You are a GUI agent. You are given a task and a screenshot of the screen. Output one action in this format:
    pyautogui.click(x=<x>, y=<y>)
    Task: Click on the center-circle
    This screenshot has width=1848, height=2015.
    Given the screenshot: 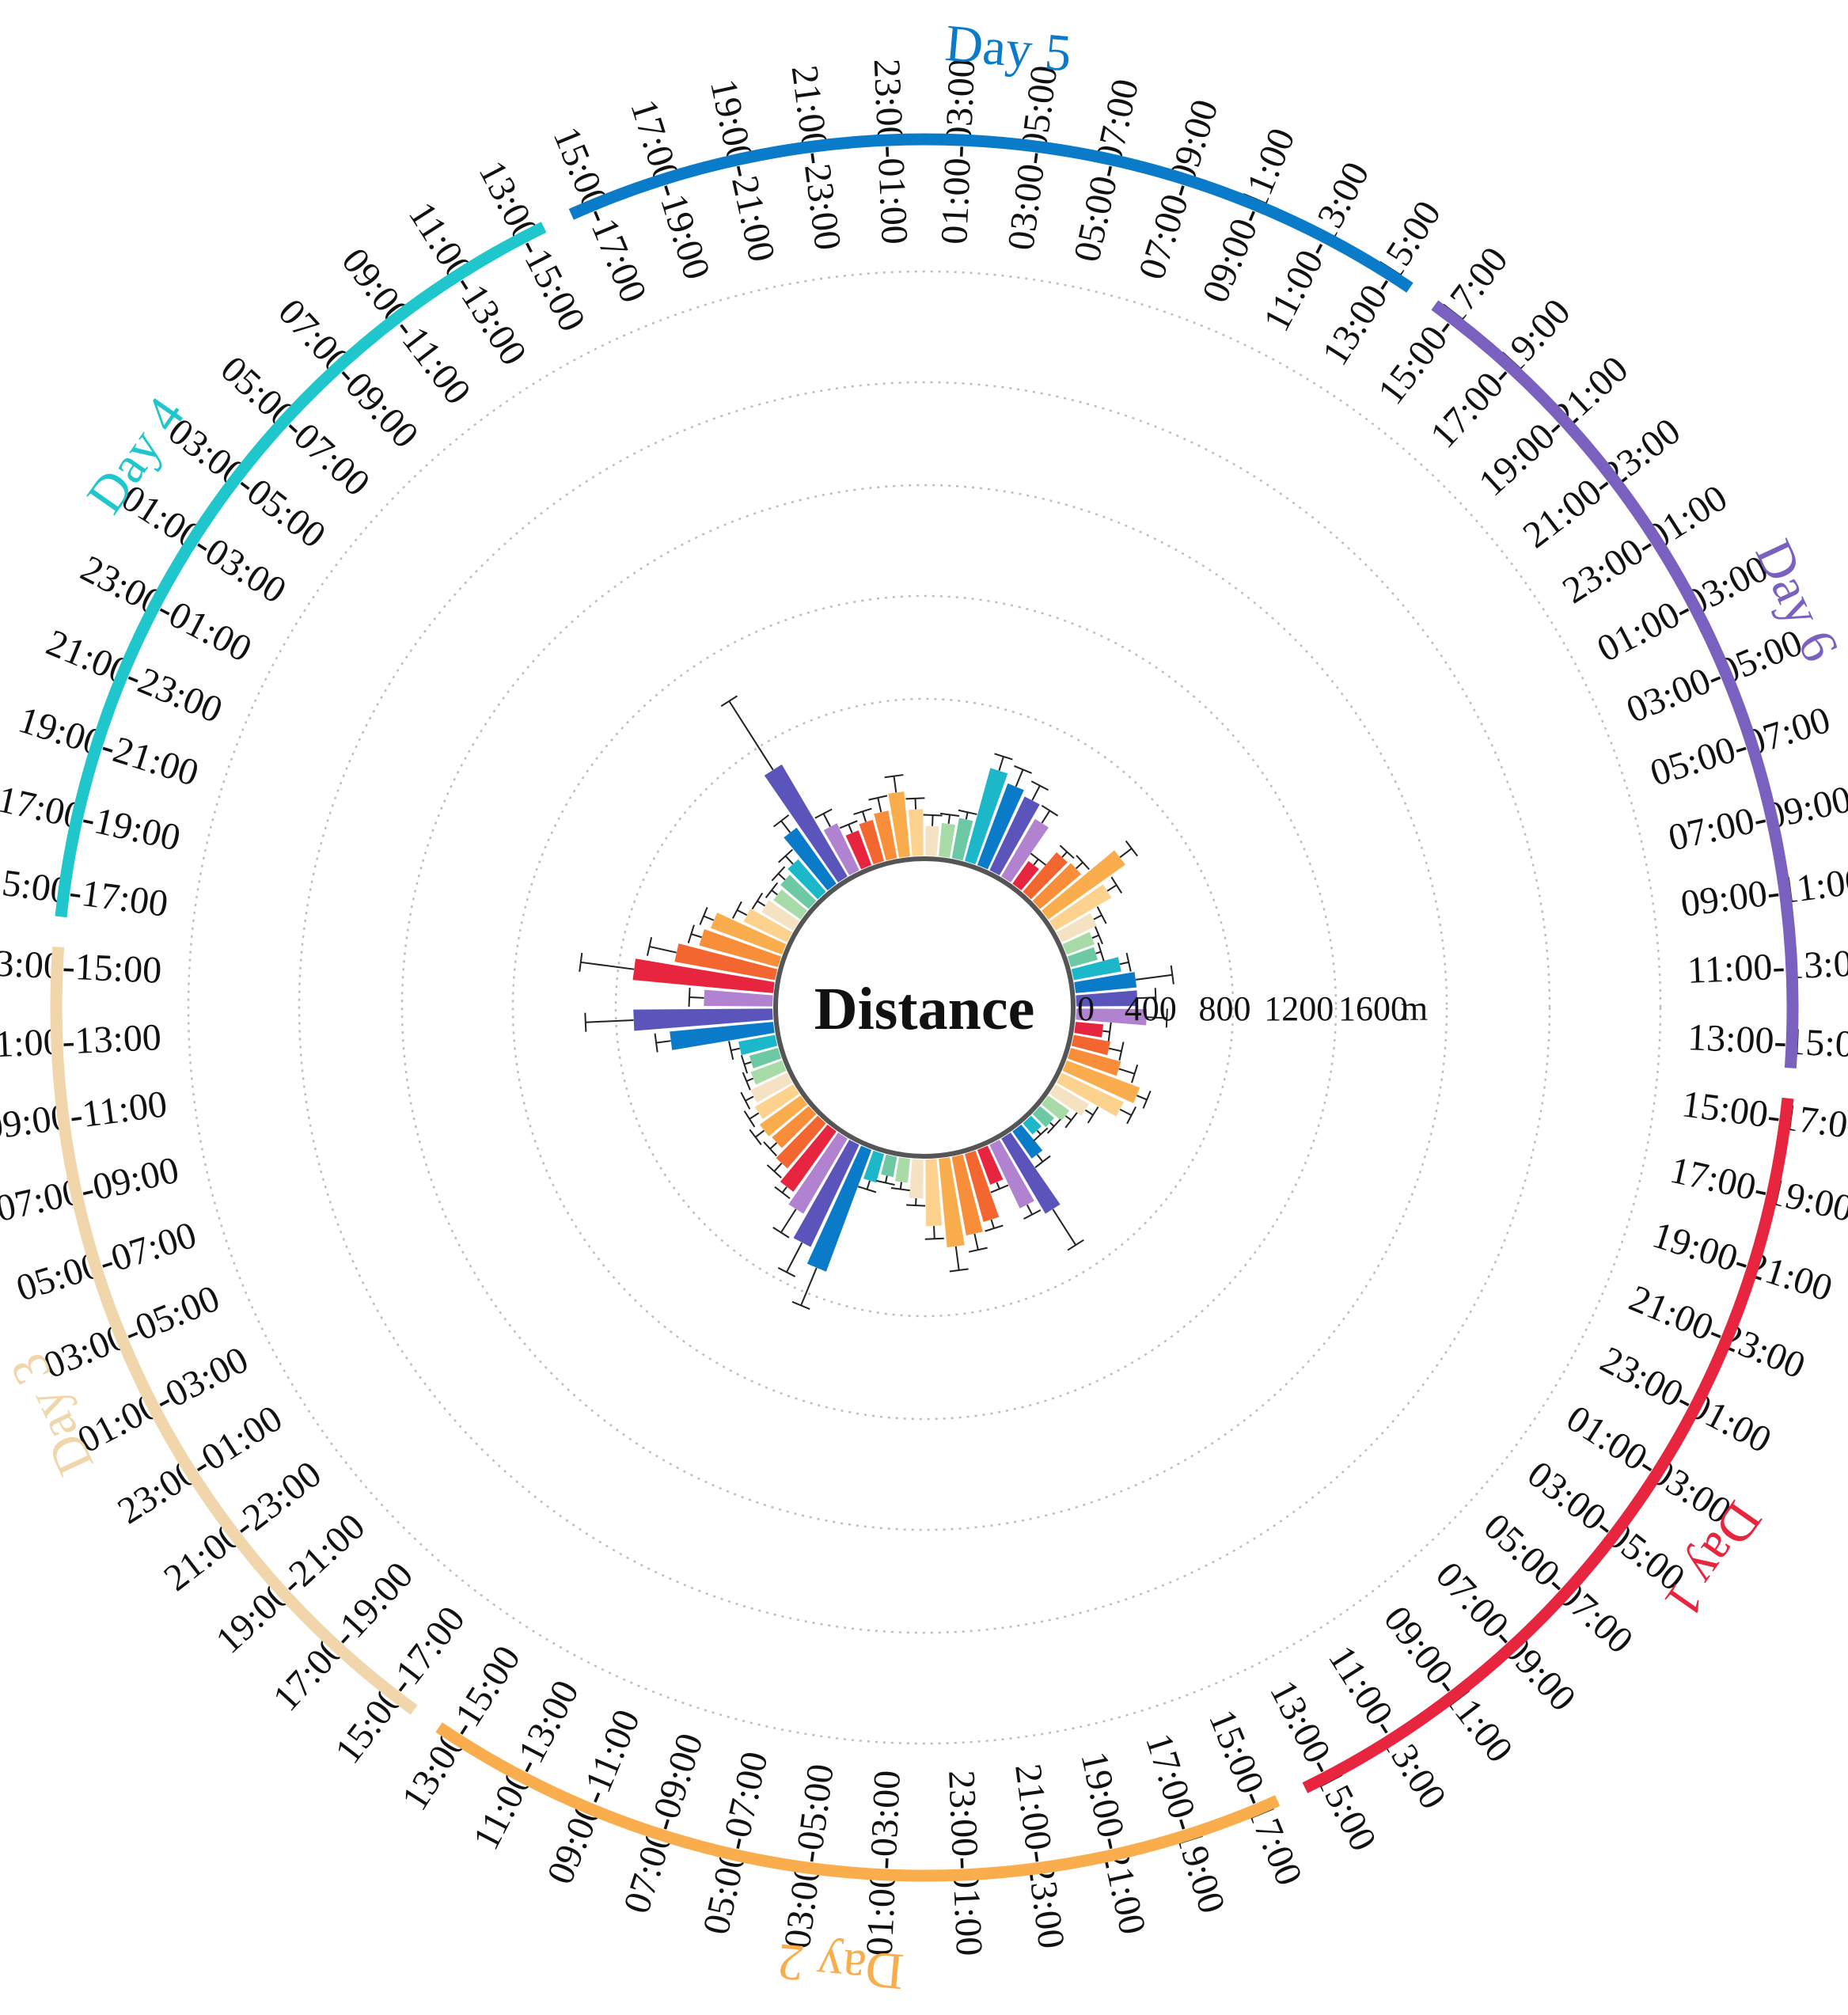 What is the action you would take?
    pyautogui.click(x=924, y=1007)
    